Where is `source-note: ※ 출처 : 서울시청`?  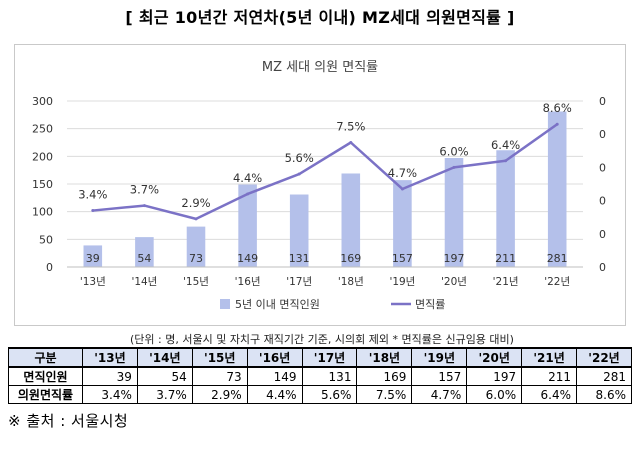 source-note: ※ 출처 : 서울시청 is located at coordinates (68, 421).